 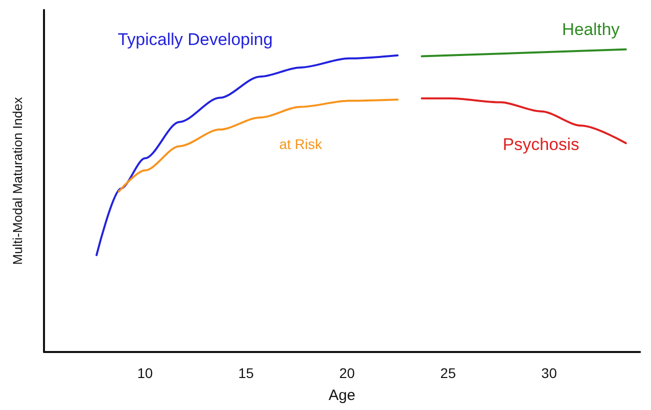 I want to click on series-label: at Risk, so click(x=301, y=144).